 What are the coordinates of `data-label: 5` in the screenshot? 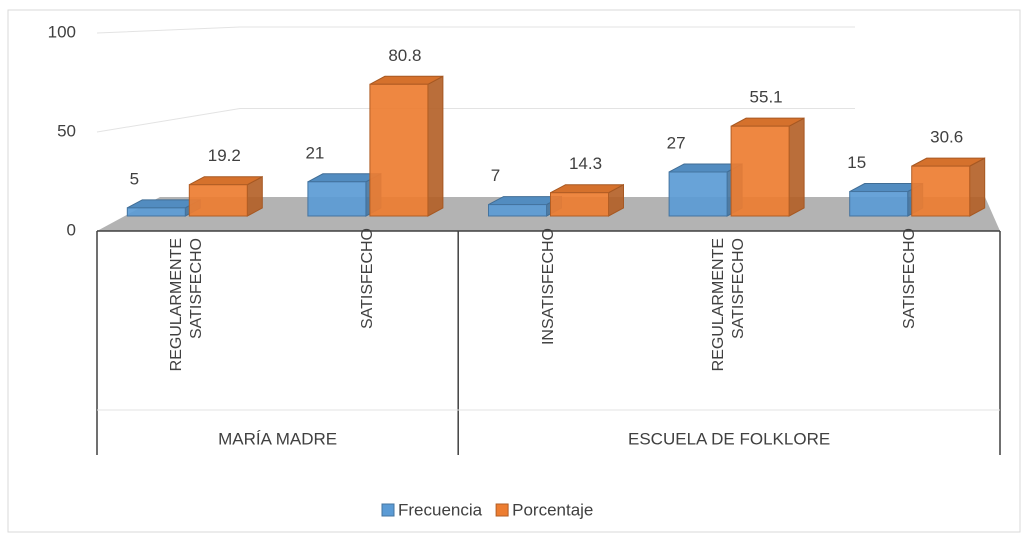 It's located at (134, 178).